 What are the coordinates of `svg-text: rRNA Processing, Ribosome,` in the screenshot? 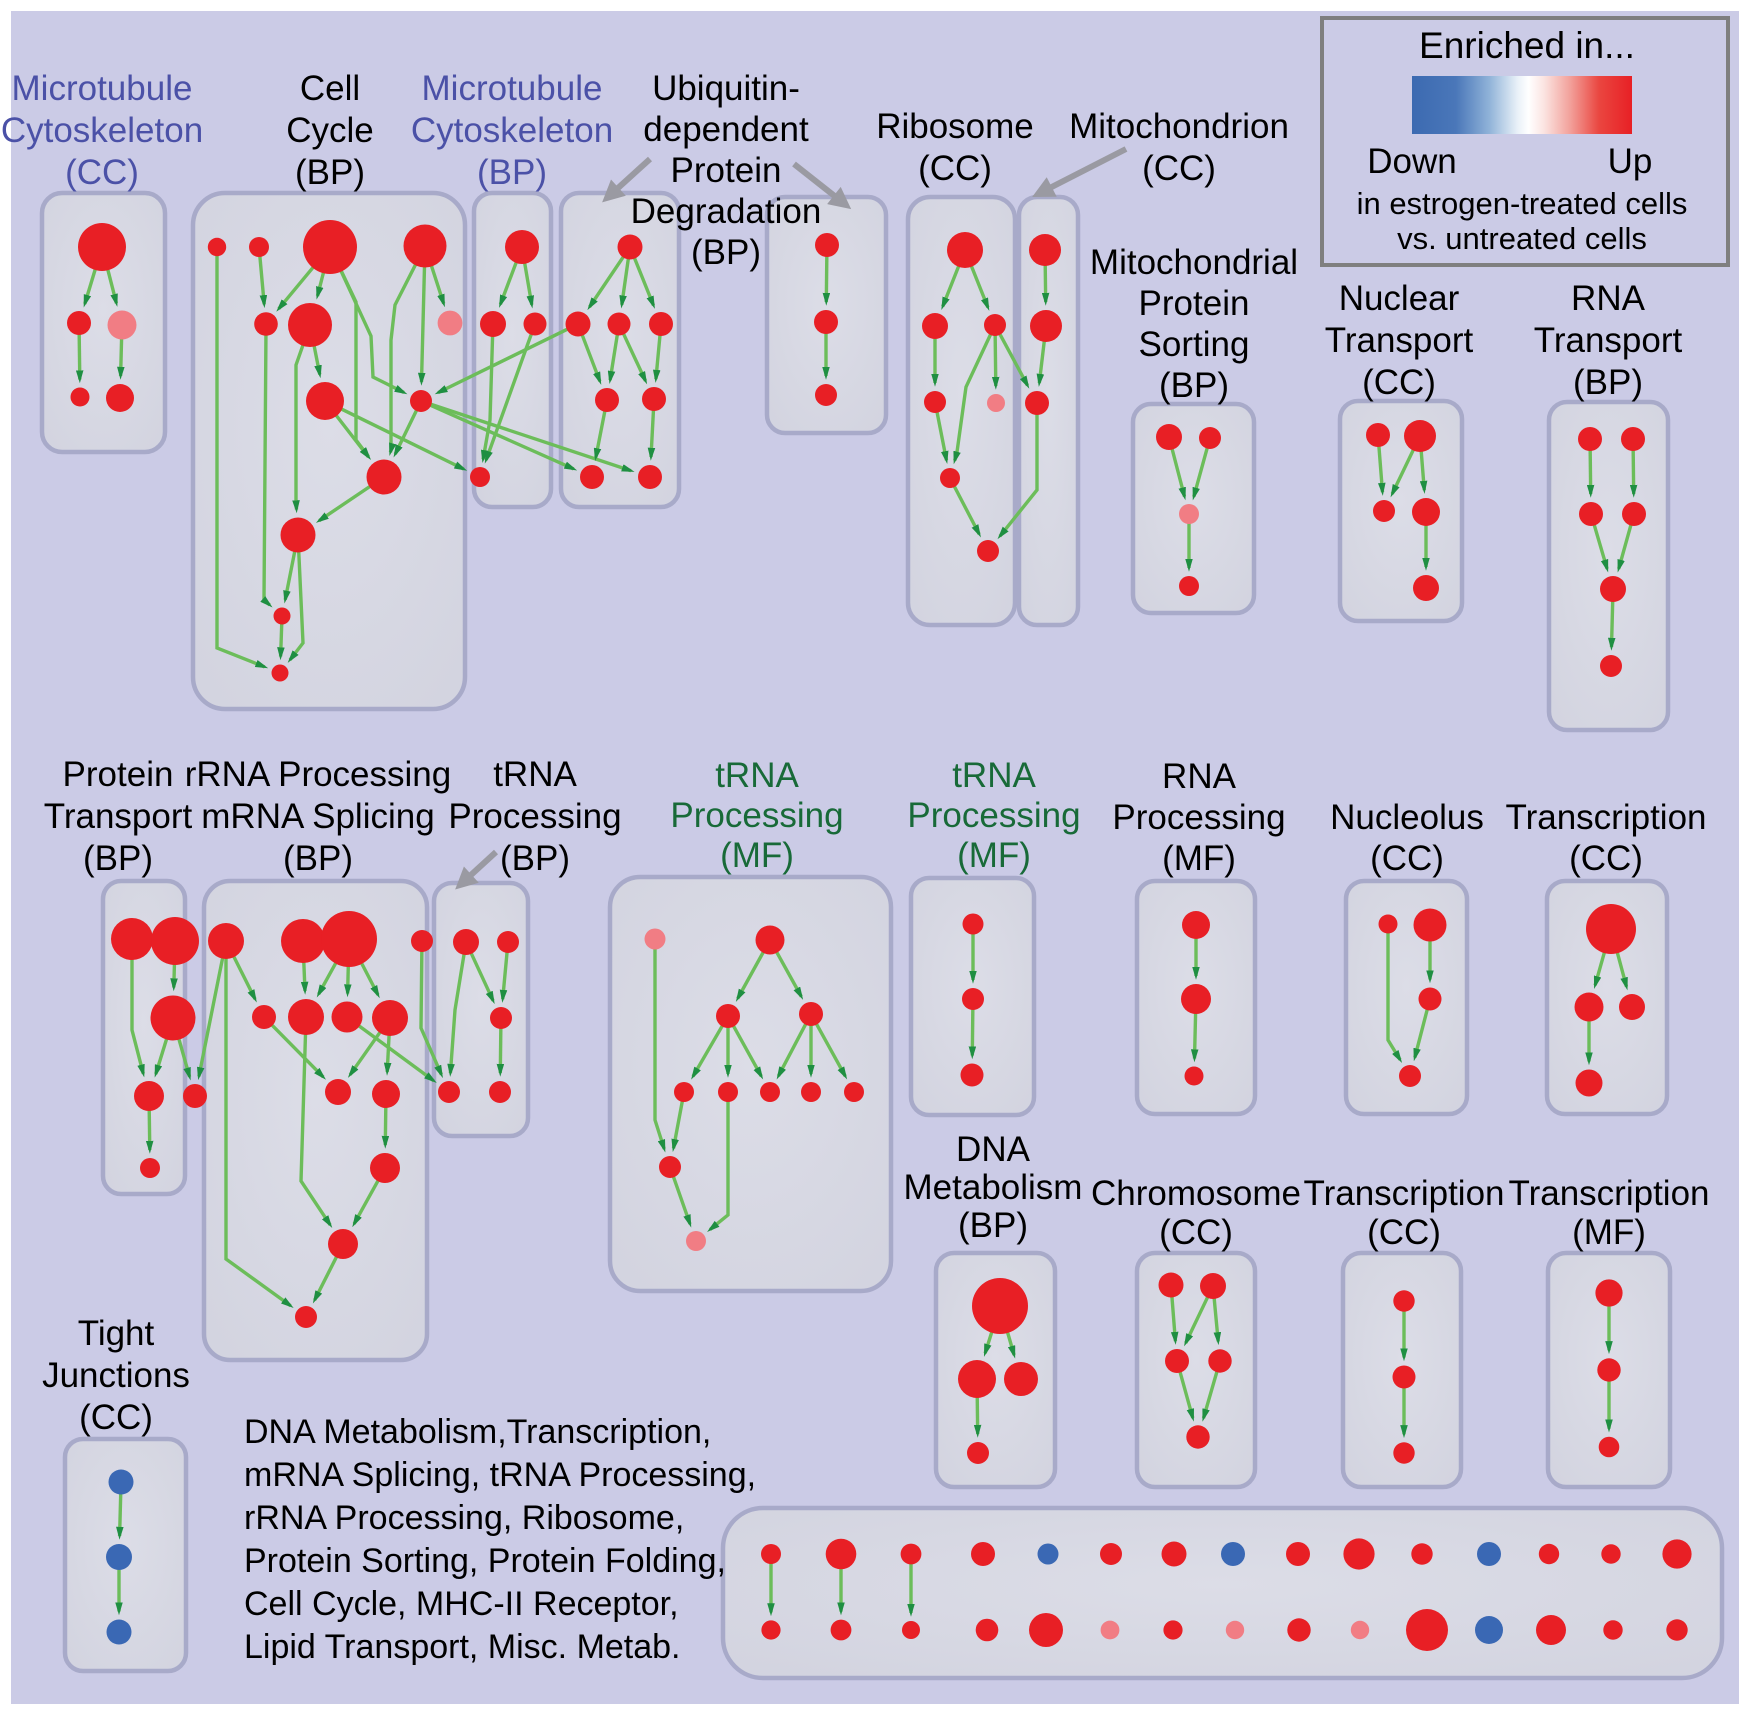 It's located at (464, 1518).